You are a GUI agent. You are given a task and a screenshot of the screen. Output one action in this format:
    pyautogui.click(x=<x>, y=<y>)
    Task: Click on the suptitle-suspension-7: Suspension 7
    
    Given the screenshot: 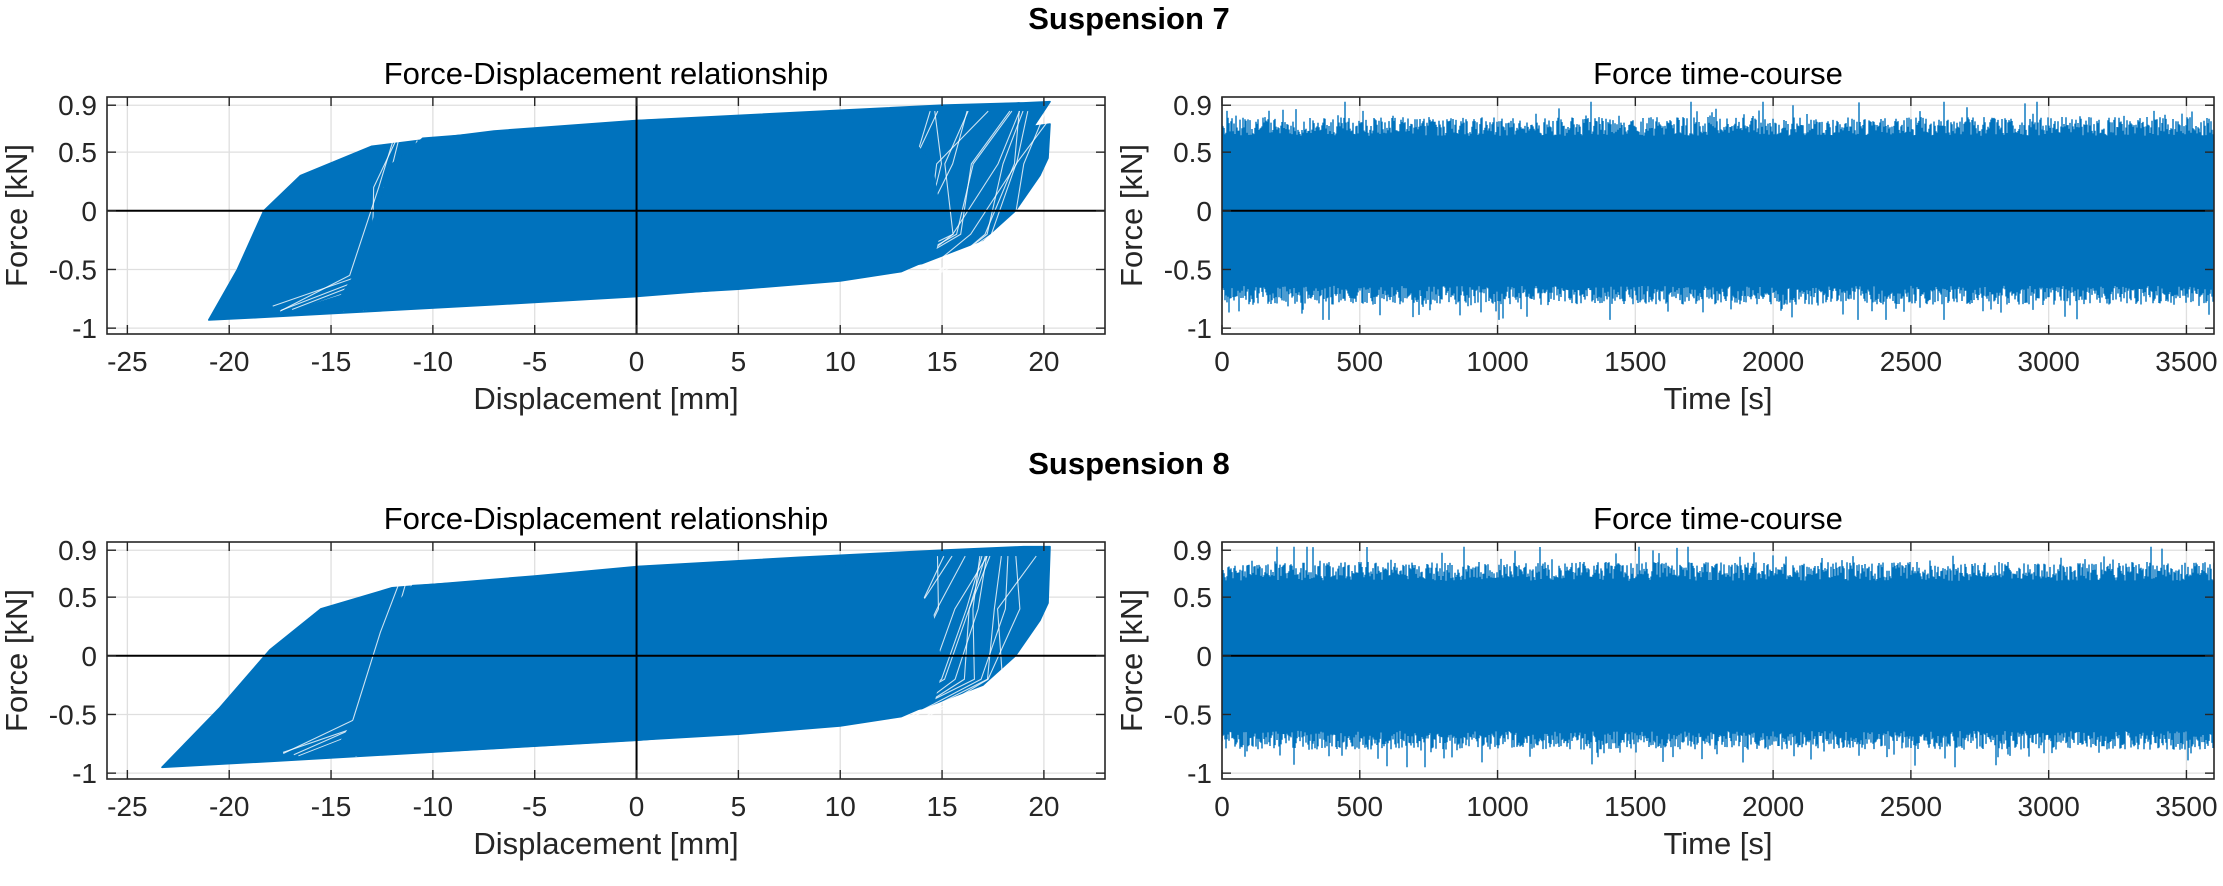 What is the action you would take?
    pyautogui.click(x=1129, y=18)
    